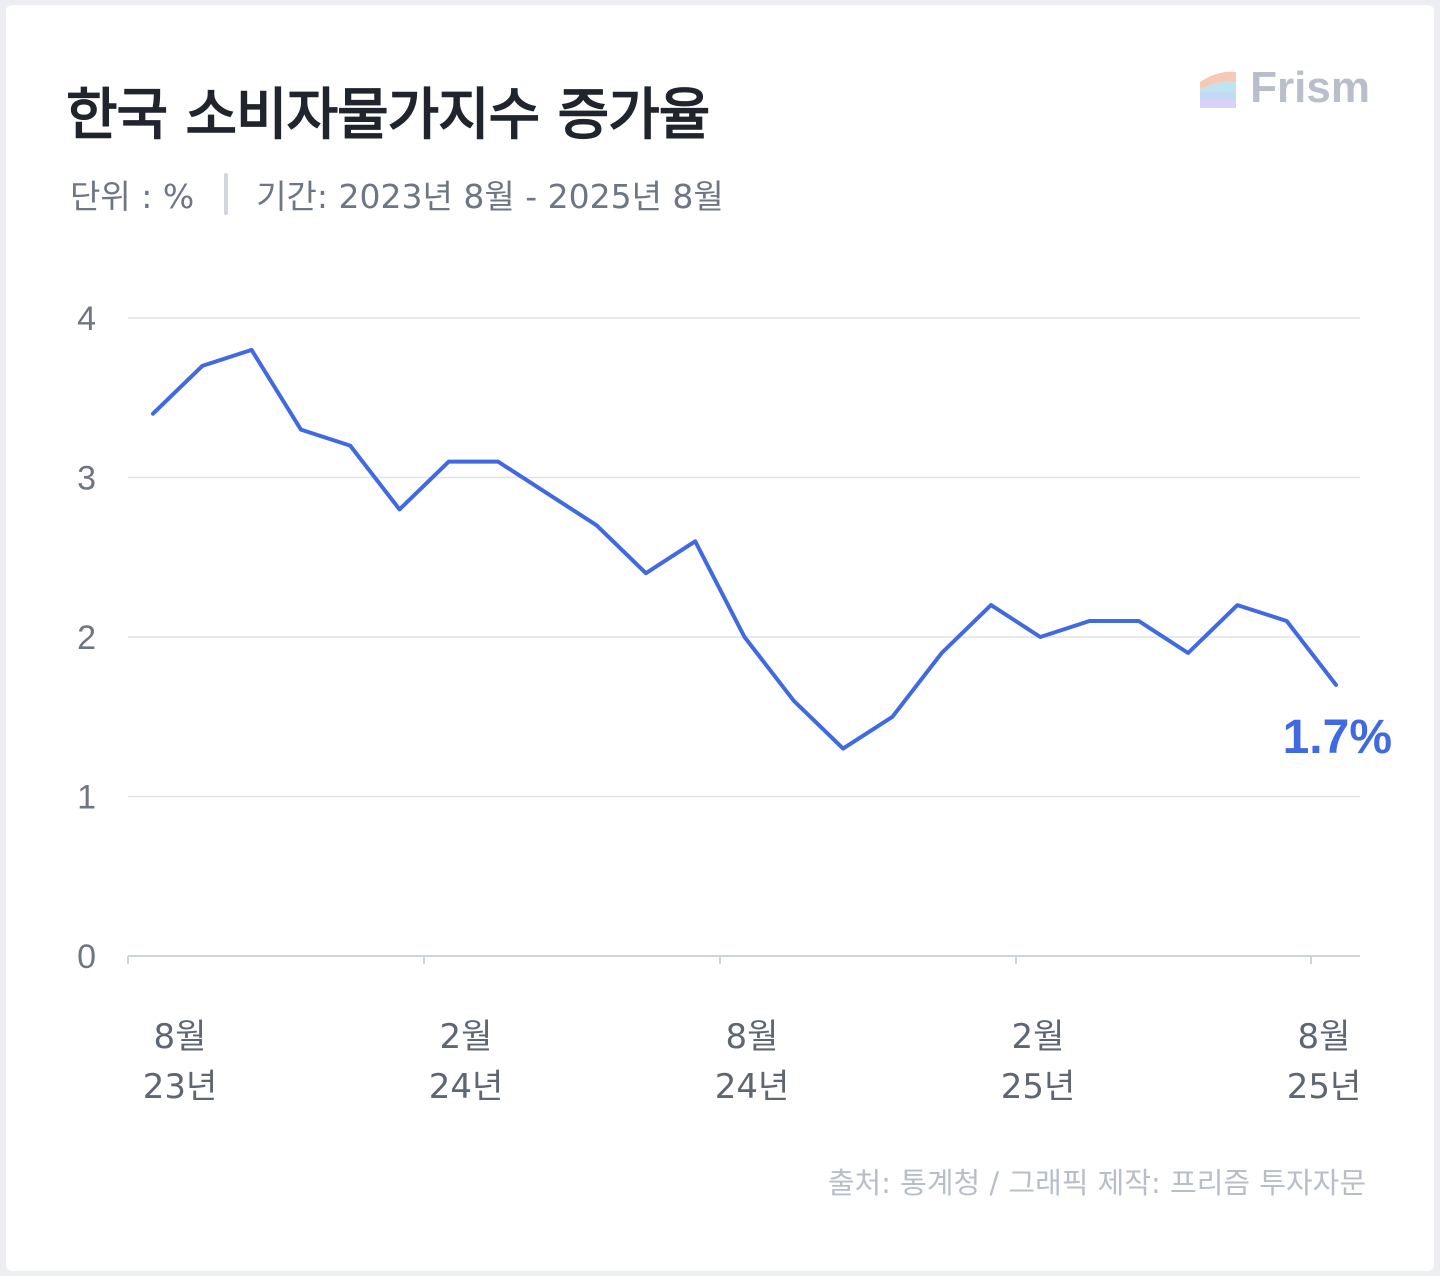  What do you see at coordinates (86, 957) in the screenshot?
I see `y-tick-label: 0` at bounding box center [86, 957].